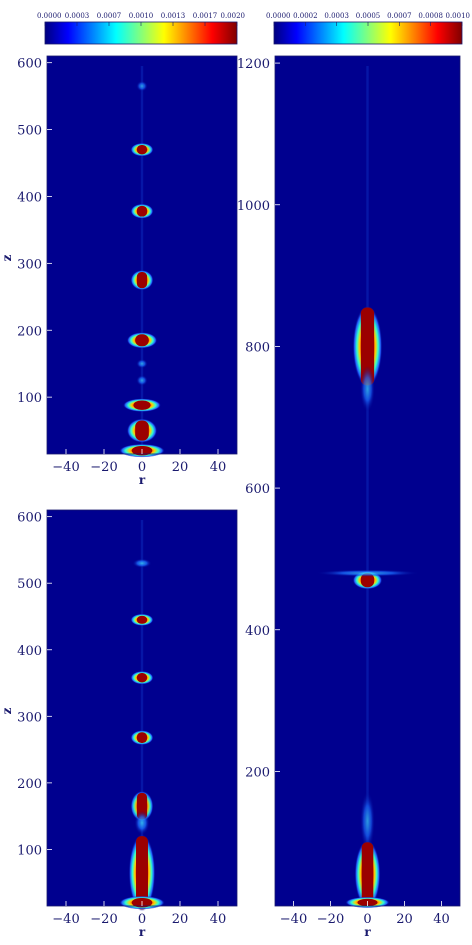  I want to click on colorbar-tick-label: 0.0002, so click(305, 16).